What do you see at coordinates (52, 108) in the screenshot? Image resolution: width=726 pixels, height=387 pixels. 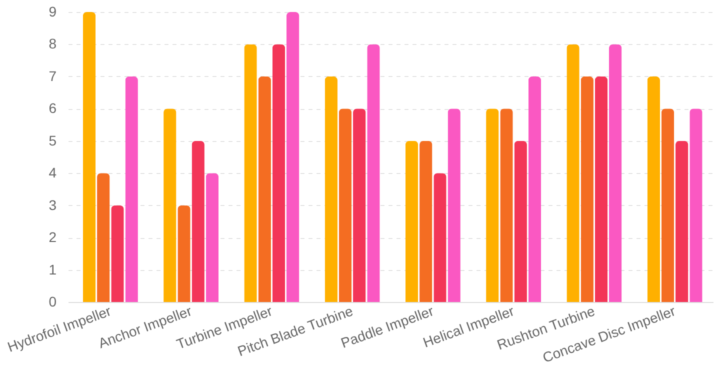 I see `y-tick-label: 6` at bounding box center [52, 108].